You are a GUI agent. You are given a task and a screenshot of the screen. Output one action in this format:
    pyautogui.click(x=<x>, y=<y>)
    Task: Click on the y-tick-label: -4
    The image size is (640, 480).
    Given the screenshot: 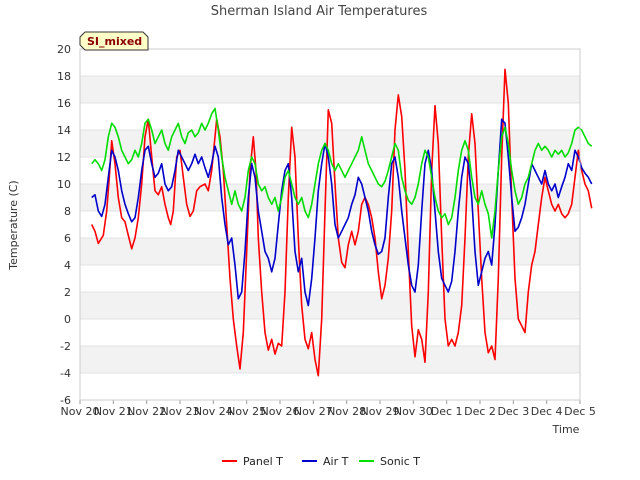 What is the action you would take?
    pyautogui.click(x=65, y=373)
    